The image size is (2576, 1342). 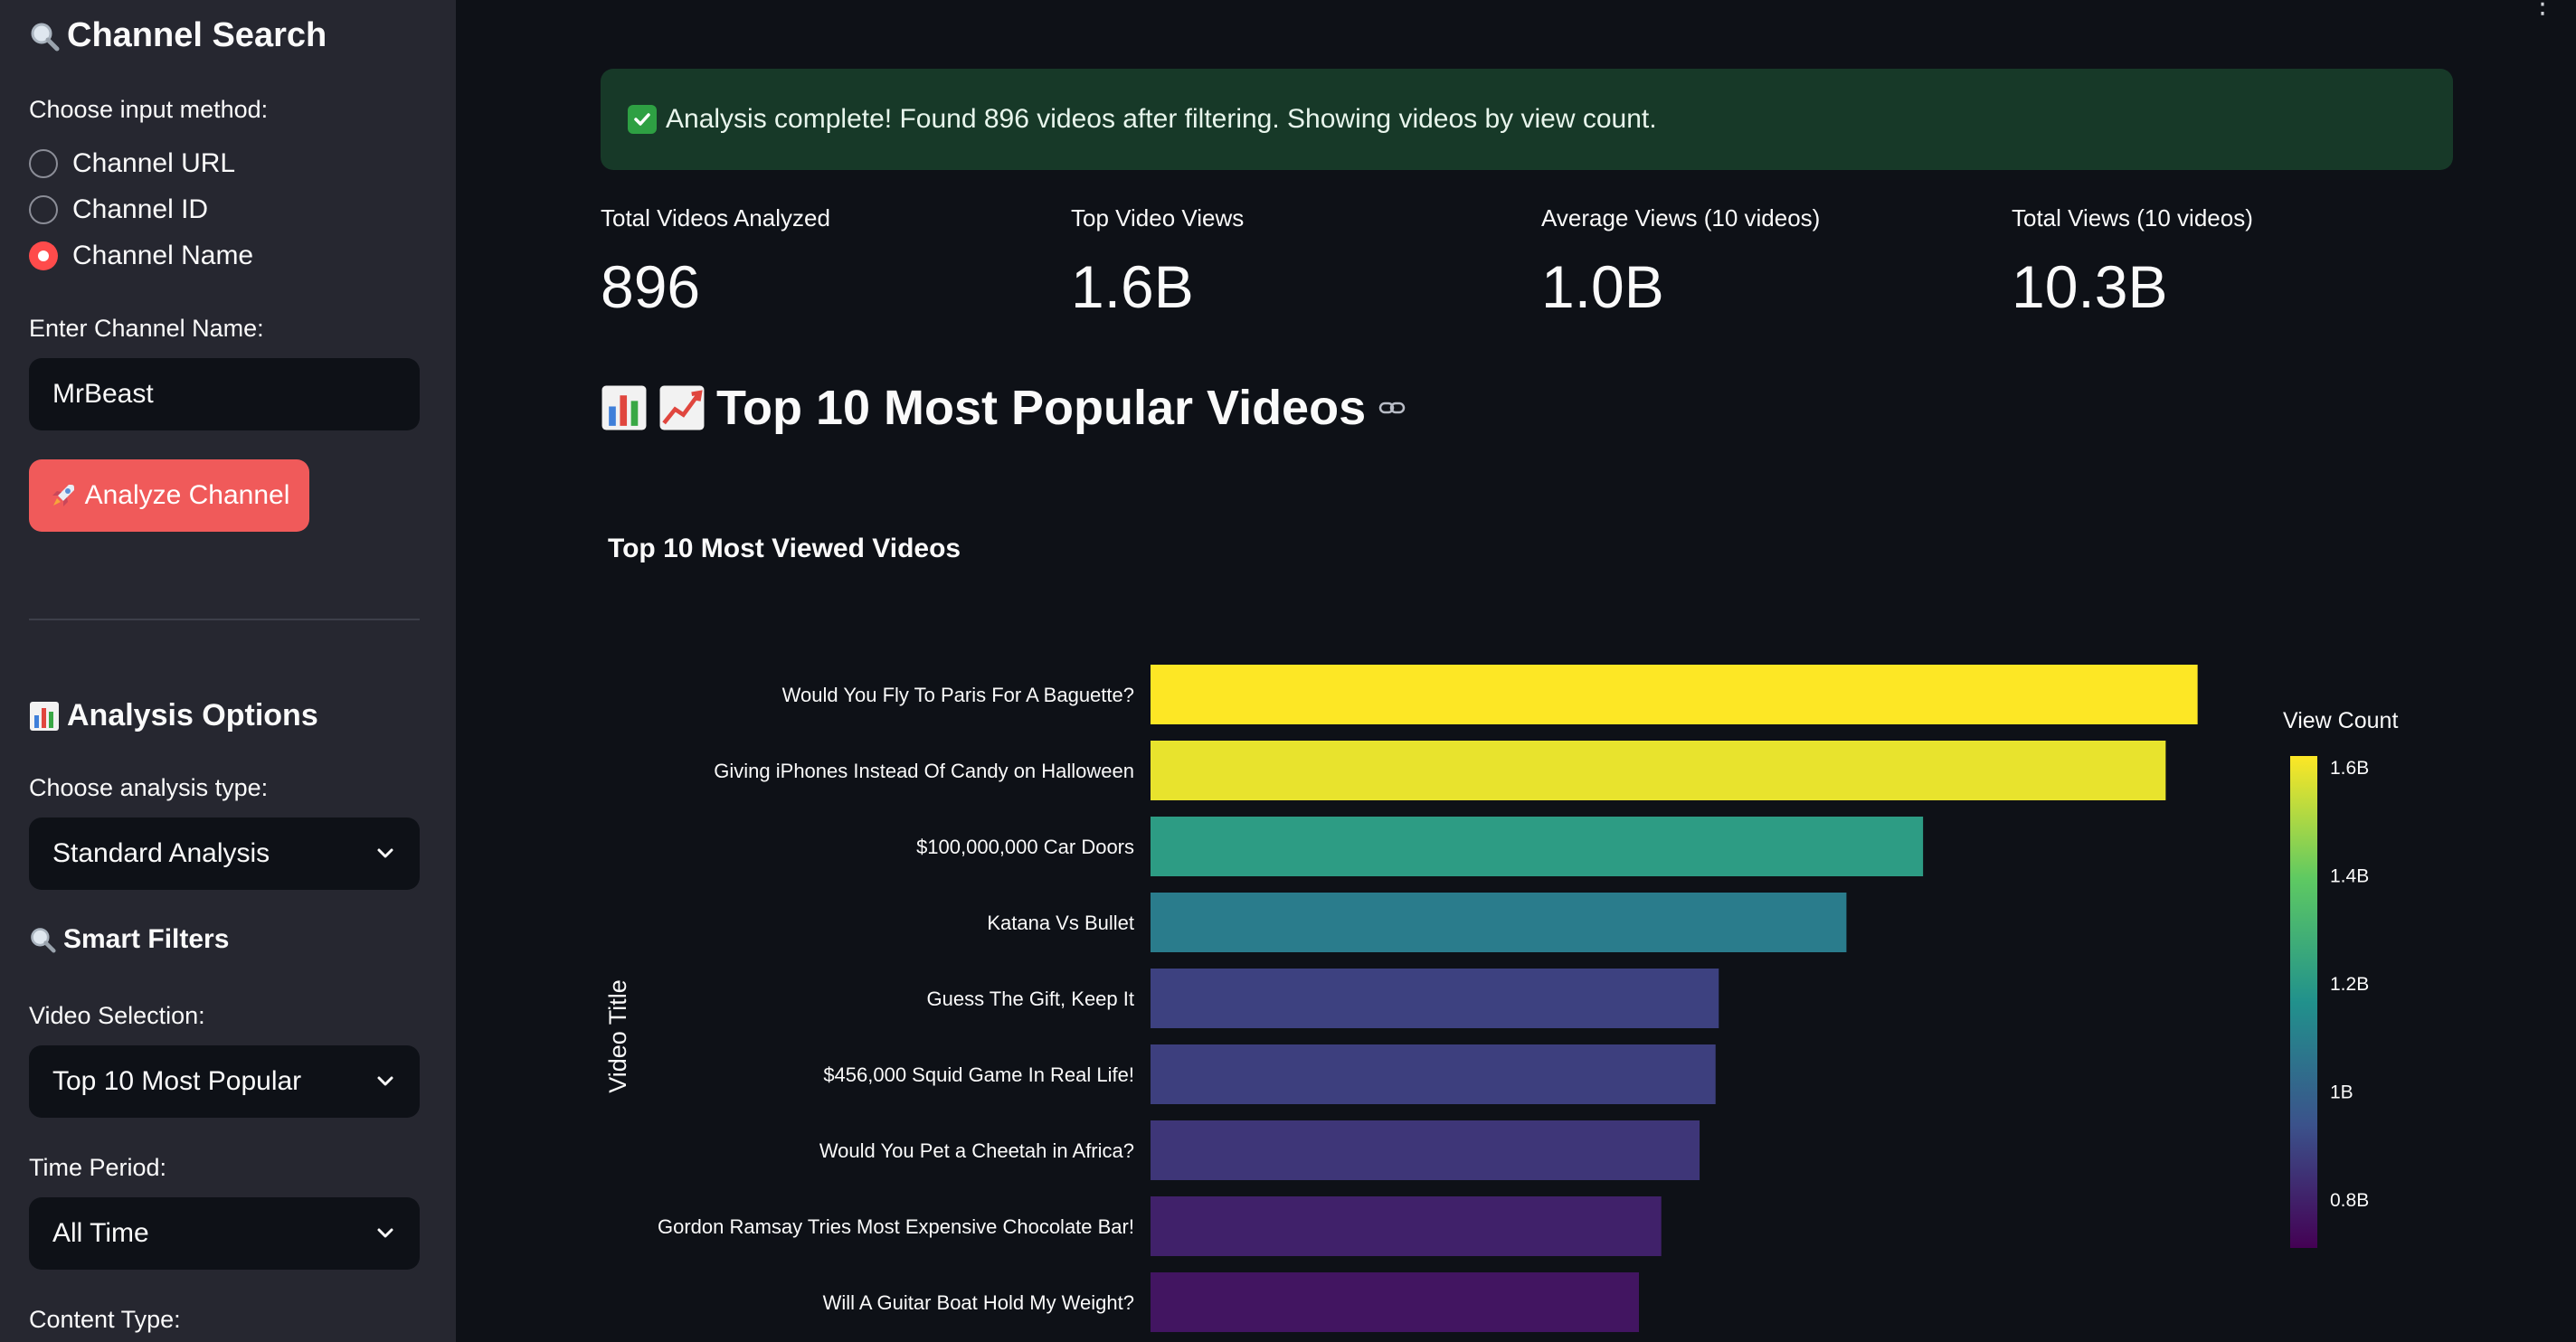 What do you see at coordinates (2090, 287) in the screenshot?
I see `metric-value: 10.3B` at bounding box center [2090, 287].